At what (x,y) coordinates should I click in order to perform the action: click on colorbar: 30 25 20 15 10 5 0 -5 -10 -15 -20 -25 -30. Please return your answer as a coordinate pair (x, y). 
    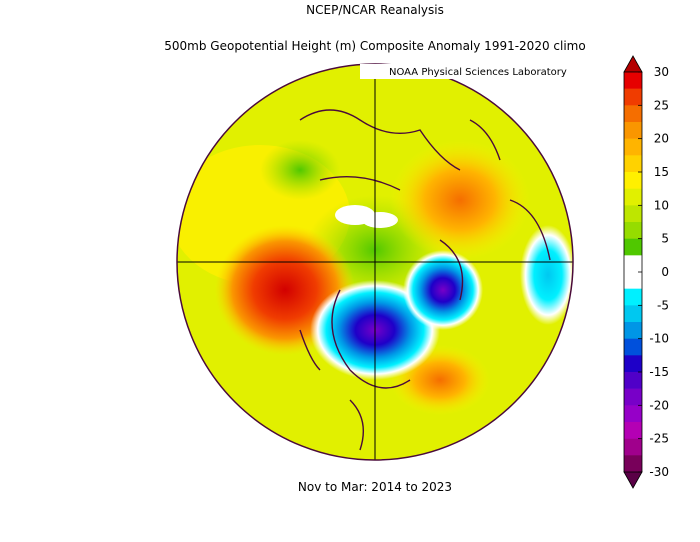
    Looking at the image, I should click on (646, 272).